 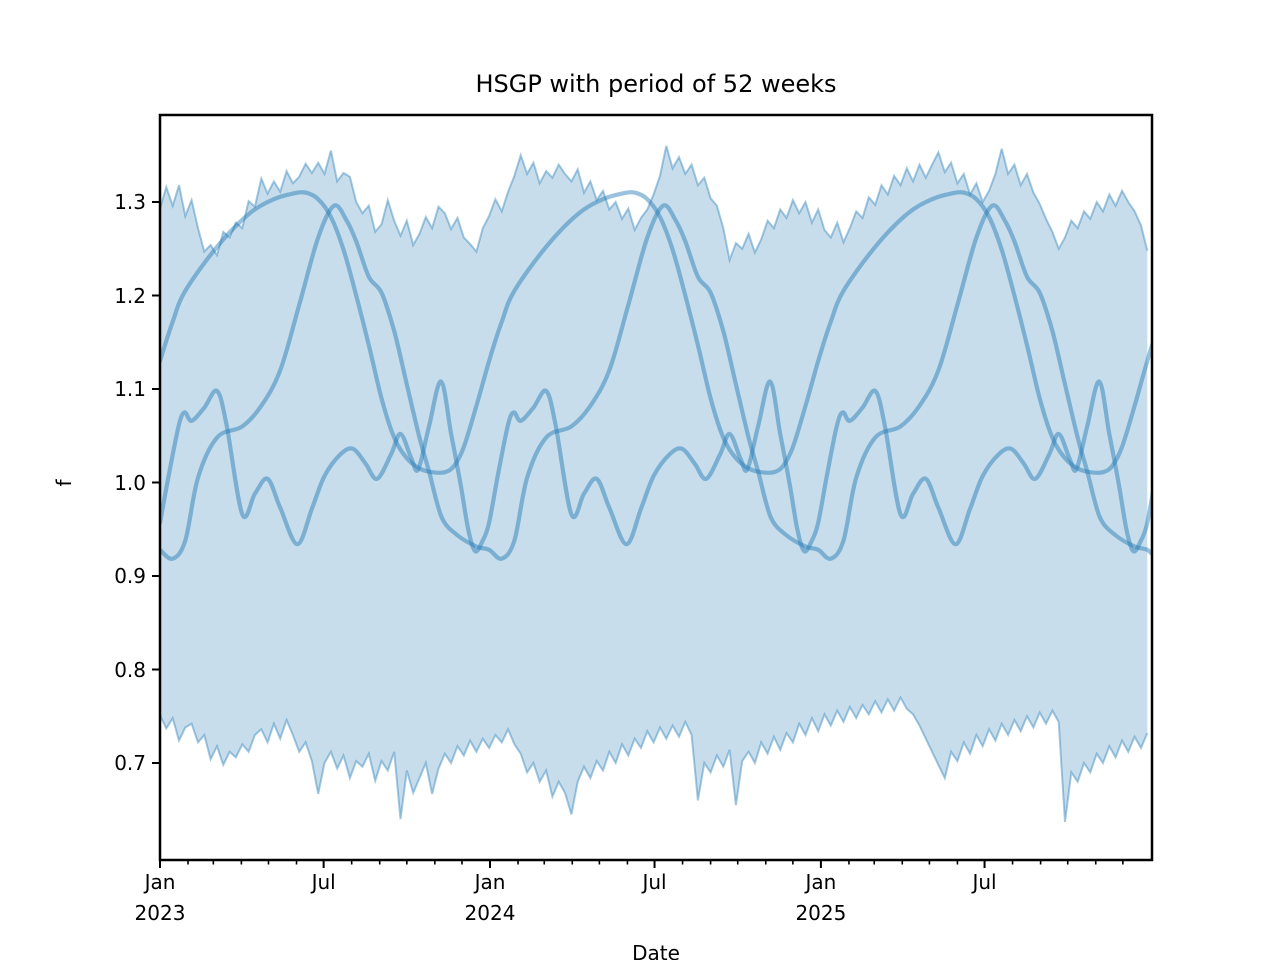 I want to click on hdi-band-lower-edge, so click(x=654, y=759).